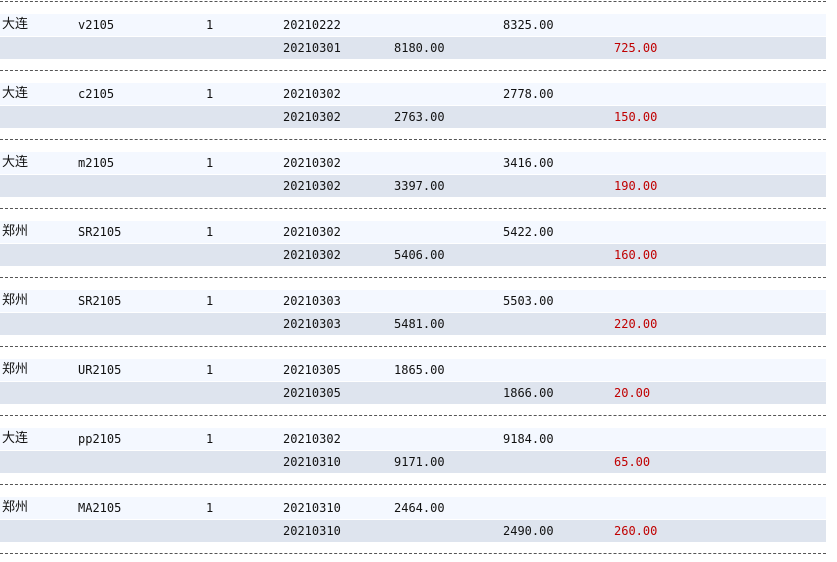 The height and width of the screenshot is (562, 837). What do you see at coordinates (312, 48) in the screenshot?
I see `close-date-cell: 20210301` at bounding box center [312, 48].